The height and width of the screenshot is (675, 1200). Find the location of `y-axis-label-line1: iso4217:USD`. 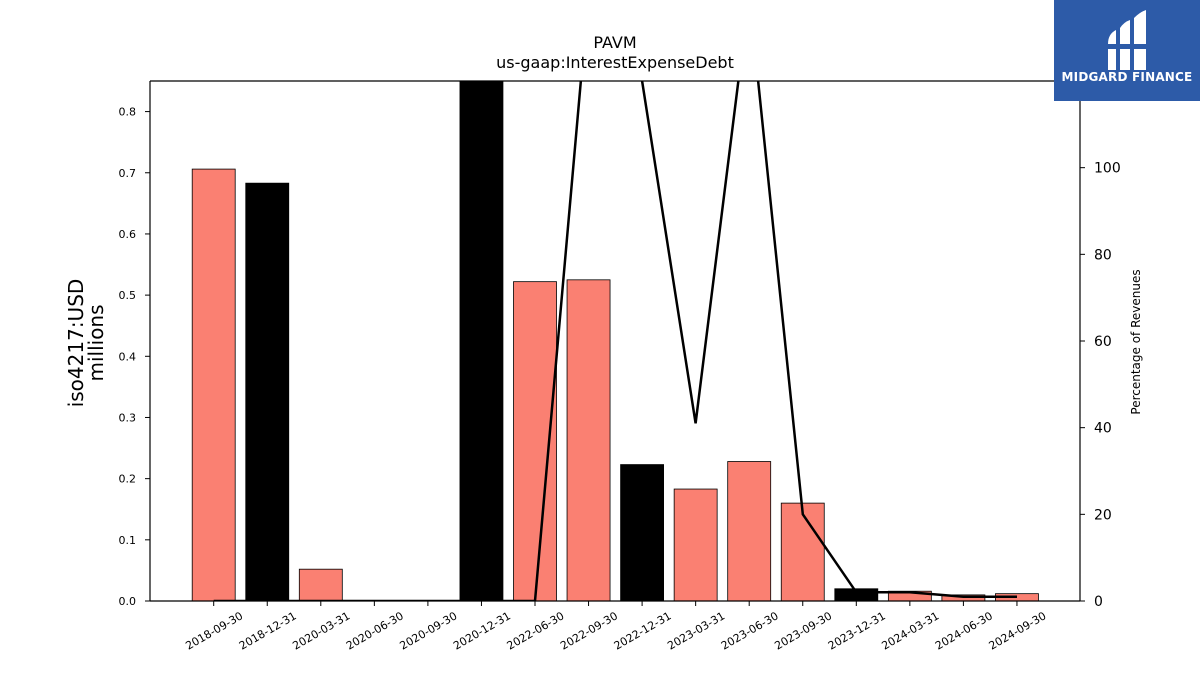

y-axis-label-line1: iso4217:USD is located at coordinates (76, 343).